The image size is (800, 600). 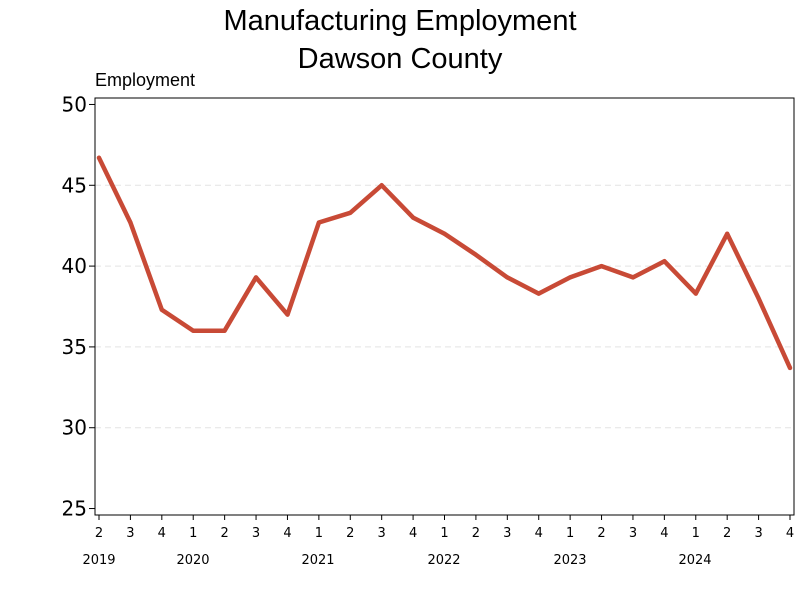 What do you see at coordinates (74, 347) in the screenshot?
I see `y-tick-label-35: 35` at bounding box center [74, 347].